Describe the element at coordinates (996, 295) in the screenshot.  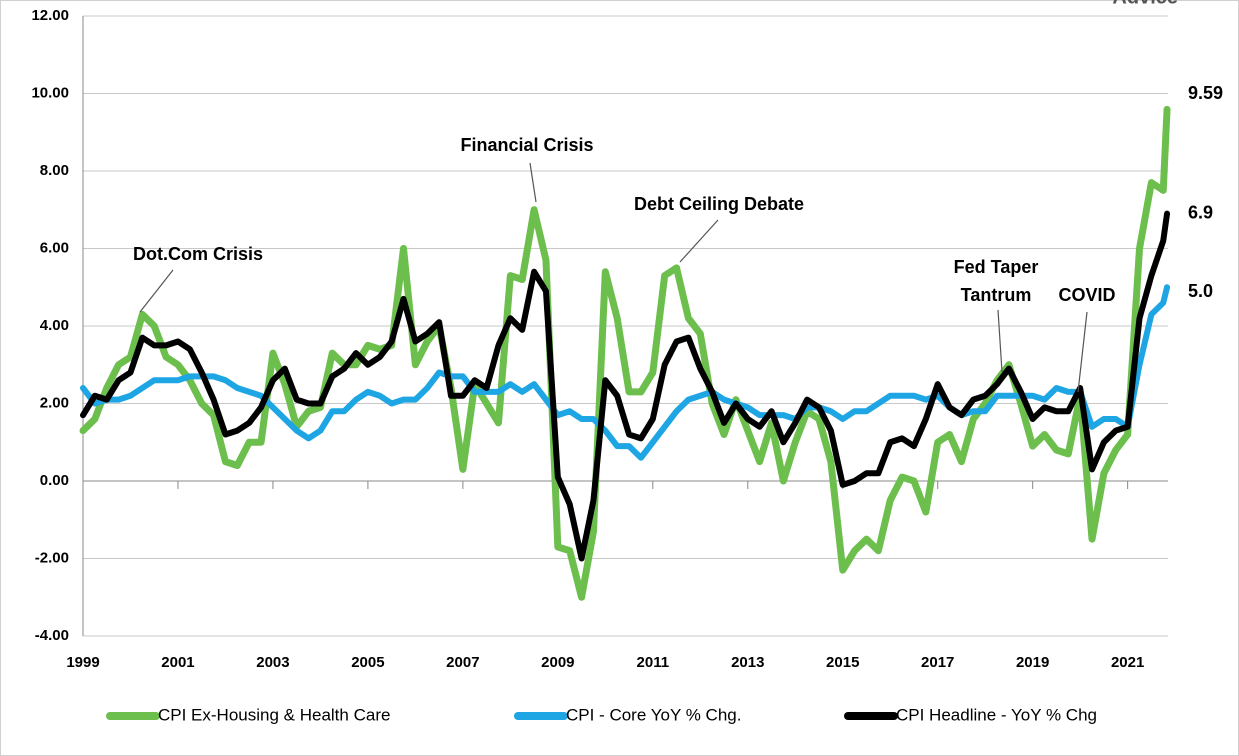
I see `annotation: Tantrum` at that location.